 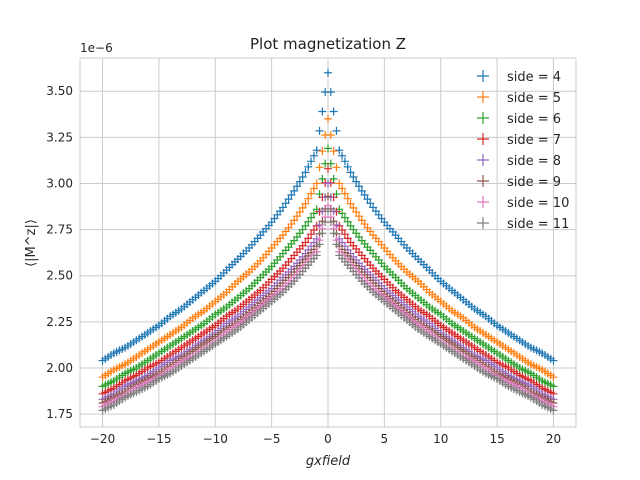 I want to click on legend-label: side = 10, so click(x=538, y=203).